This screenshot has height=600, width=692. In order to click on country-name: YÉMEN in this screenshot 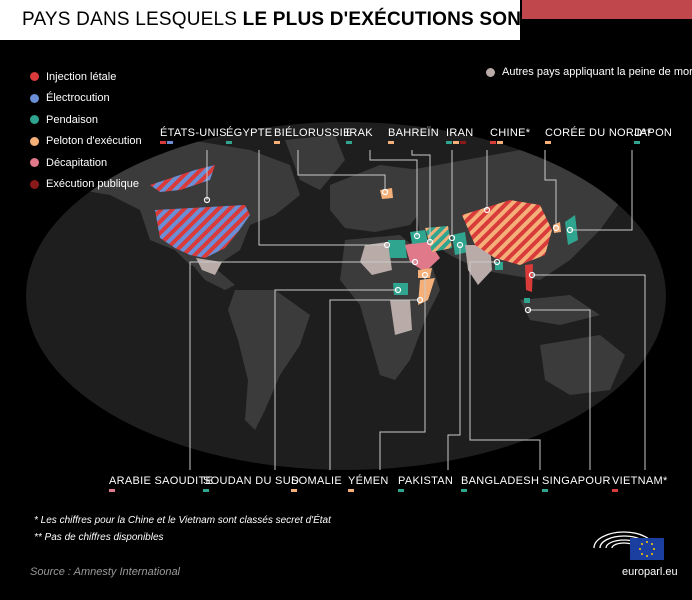, I will do `click(368, 481)`.